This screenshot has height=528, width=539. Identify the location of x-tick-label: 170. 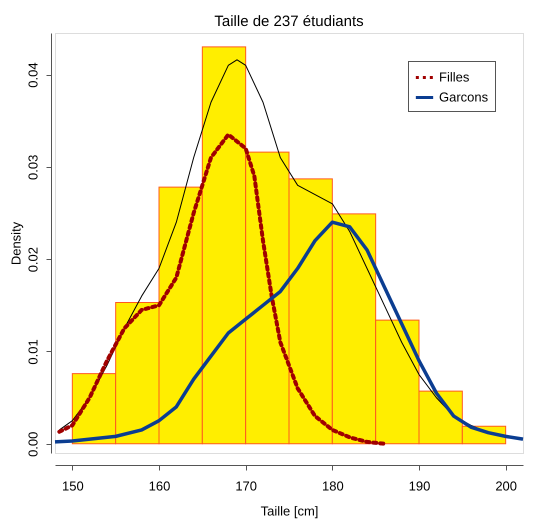
(246, 486).